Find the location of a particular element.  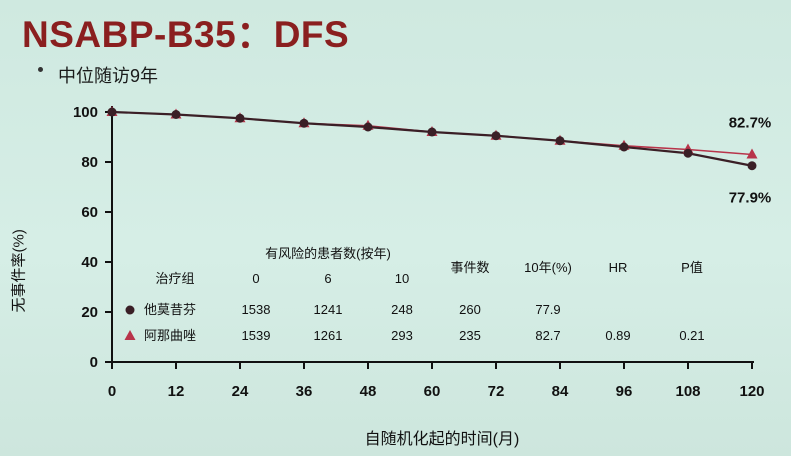

chart-subtitle: 中位随访9年 is located at coordinates (98, 75).